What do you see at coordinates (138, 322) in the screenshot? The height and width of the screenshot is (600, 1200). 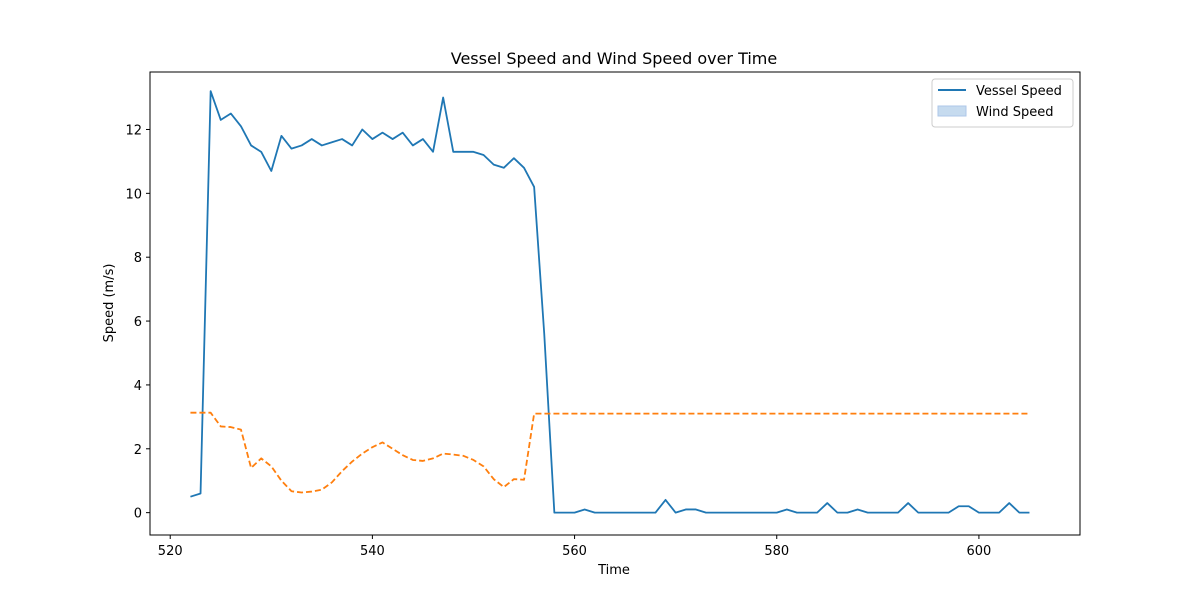 I see `y-tick-label: 6` at bounding box center [138, 322].